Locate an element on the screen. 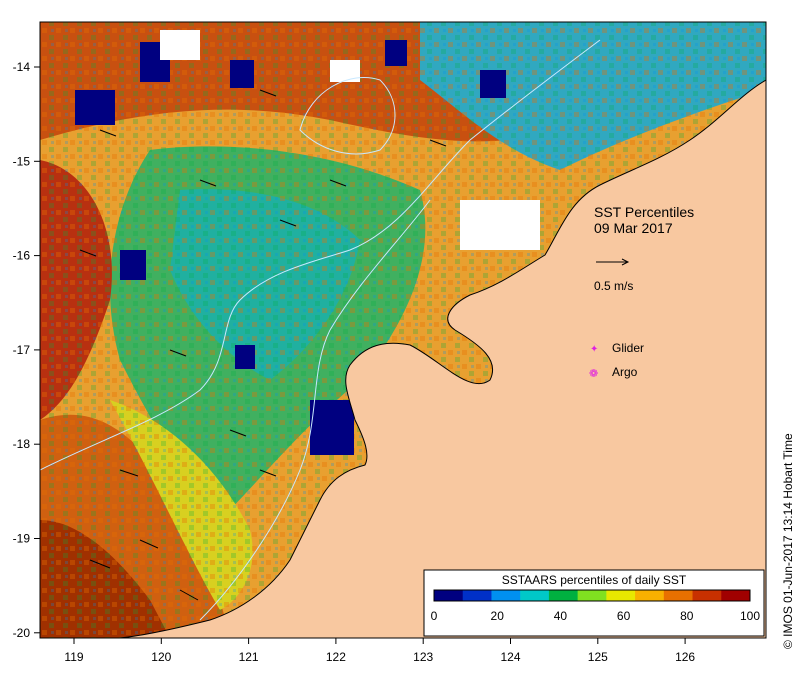 Image resolution: width=809 pixels, height=677 pixels. x-tick-label: 124 is located at coordinates (510, 657).